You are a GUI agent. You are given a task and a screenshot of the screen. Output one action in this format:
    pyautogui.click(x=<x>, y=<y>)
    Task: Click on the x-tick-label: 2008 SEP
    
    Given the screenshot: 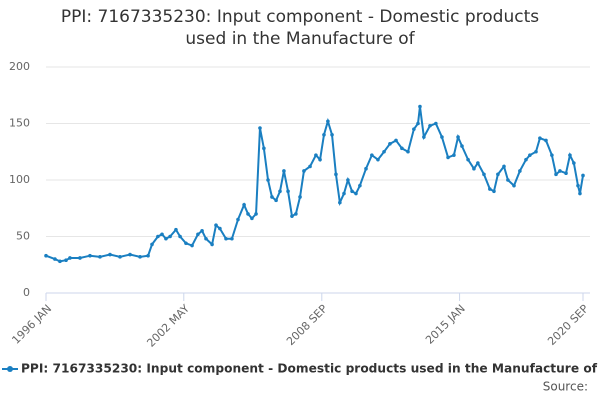 What is the action you would take?
    pyautogui.click(x=307, y=325)
    